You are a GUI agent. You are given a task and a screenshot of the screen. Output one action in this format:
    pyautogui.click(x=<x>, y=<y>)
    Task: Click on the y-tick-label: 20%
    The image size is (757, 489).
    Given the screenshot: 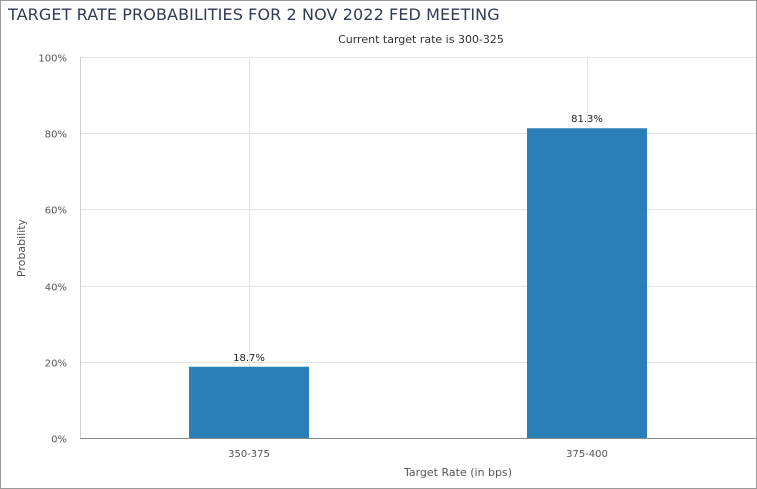 What is the action you would take?
    pyautogui.click(x=56, y=364)
    